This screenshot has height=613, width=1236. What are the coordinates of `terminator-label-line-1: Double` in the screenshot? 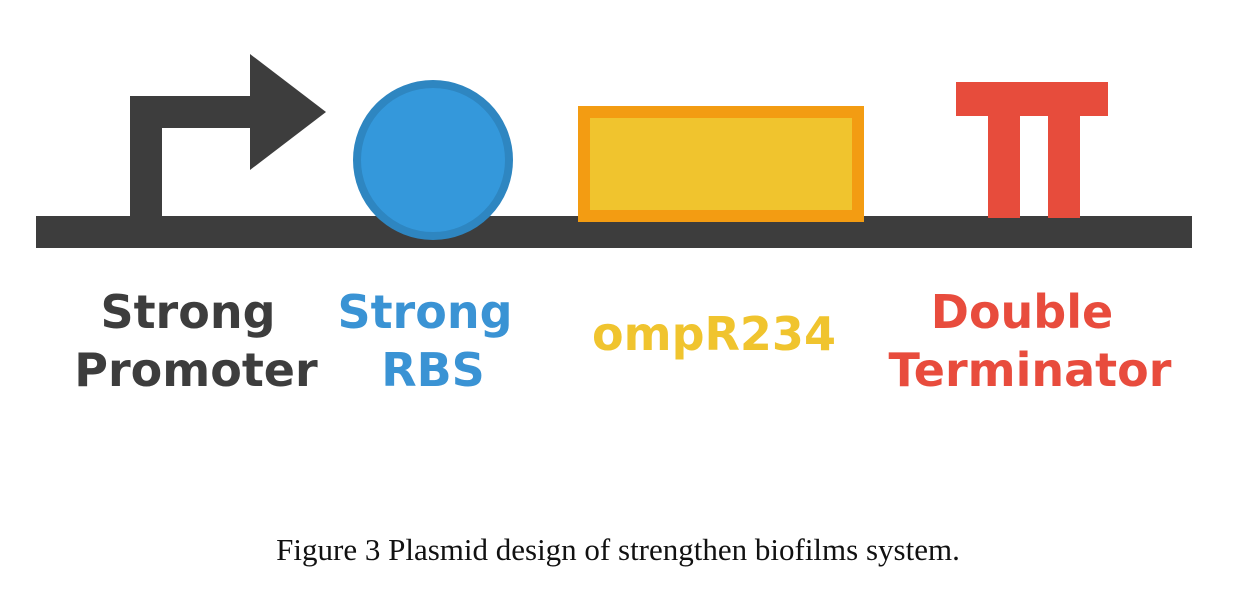 It's located at (1022, 312).